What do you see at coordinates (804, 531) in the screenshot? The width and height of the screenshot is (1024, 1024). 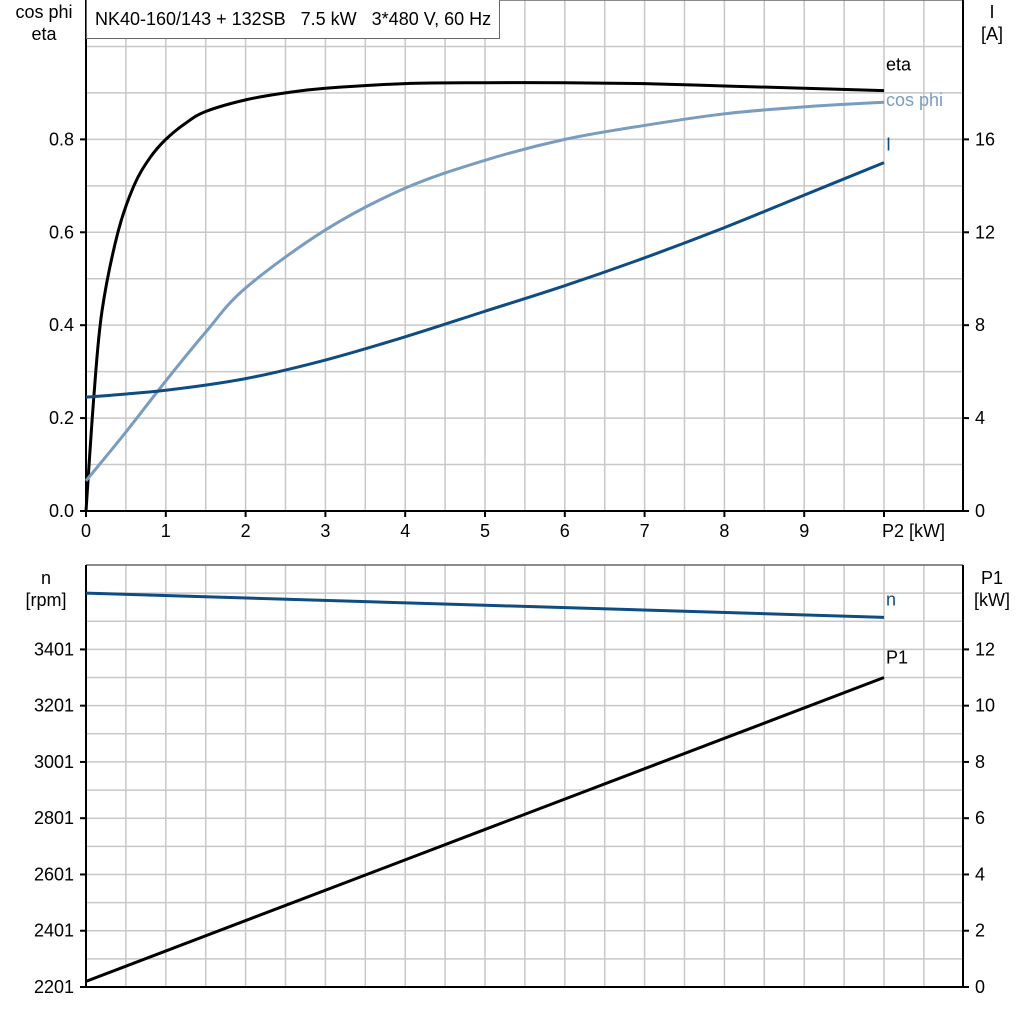 I see `x-tick-label: 9` at bounding box center [804, 531].